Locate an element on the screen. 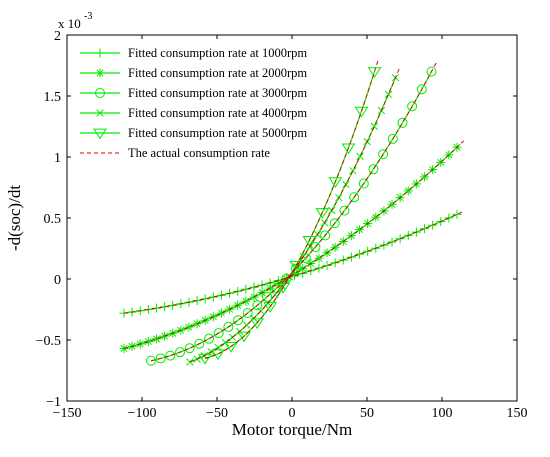 This screenshot has width=550, height=457. legend-label: Fitted consumption rate at 5000rpm is located at coordinates (217, 133).